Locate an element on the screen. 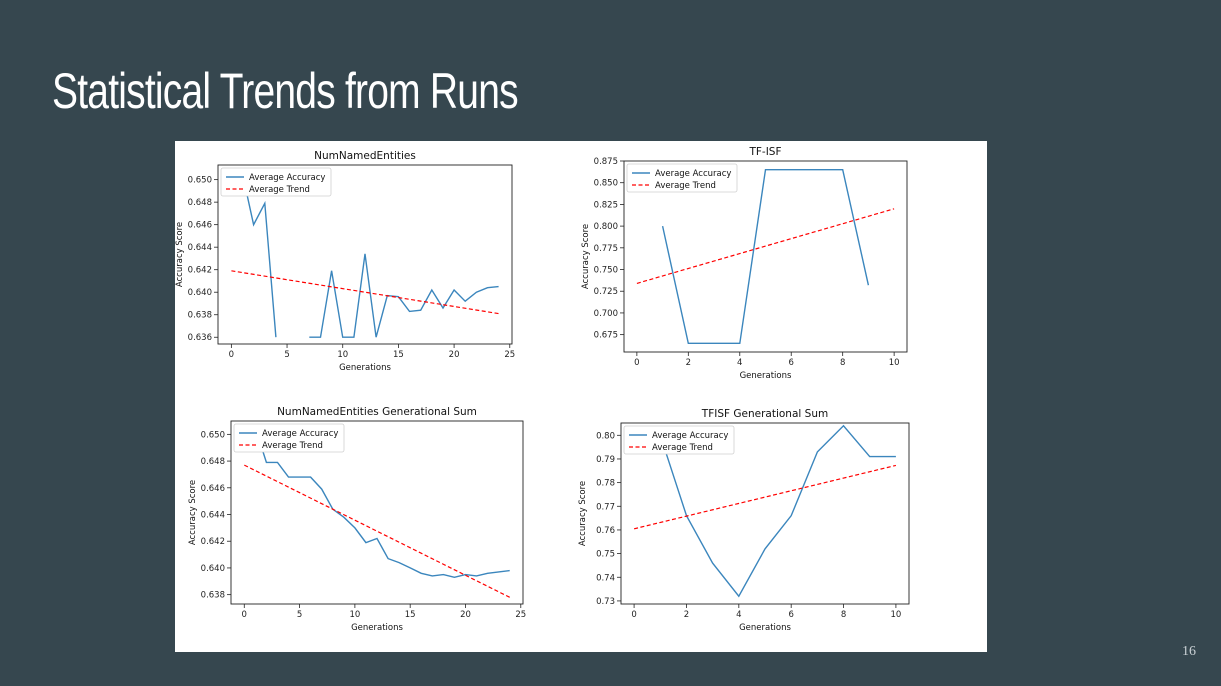 This screenshot has height=686, width=1221. chart-title: TF-ISF is located at coordinates (764, 152).